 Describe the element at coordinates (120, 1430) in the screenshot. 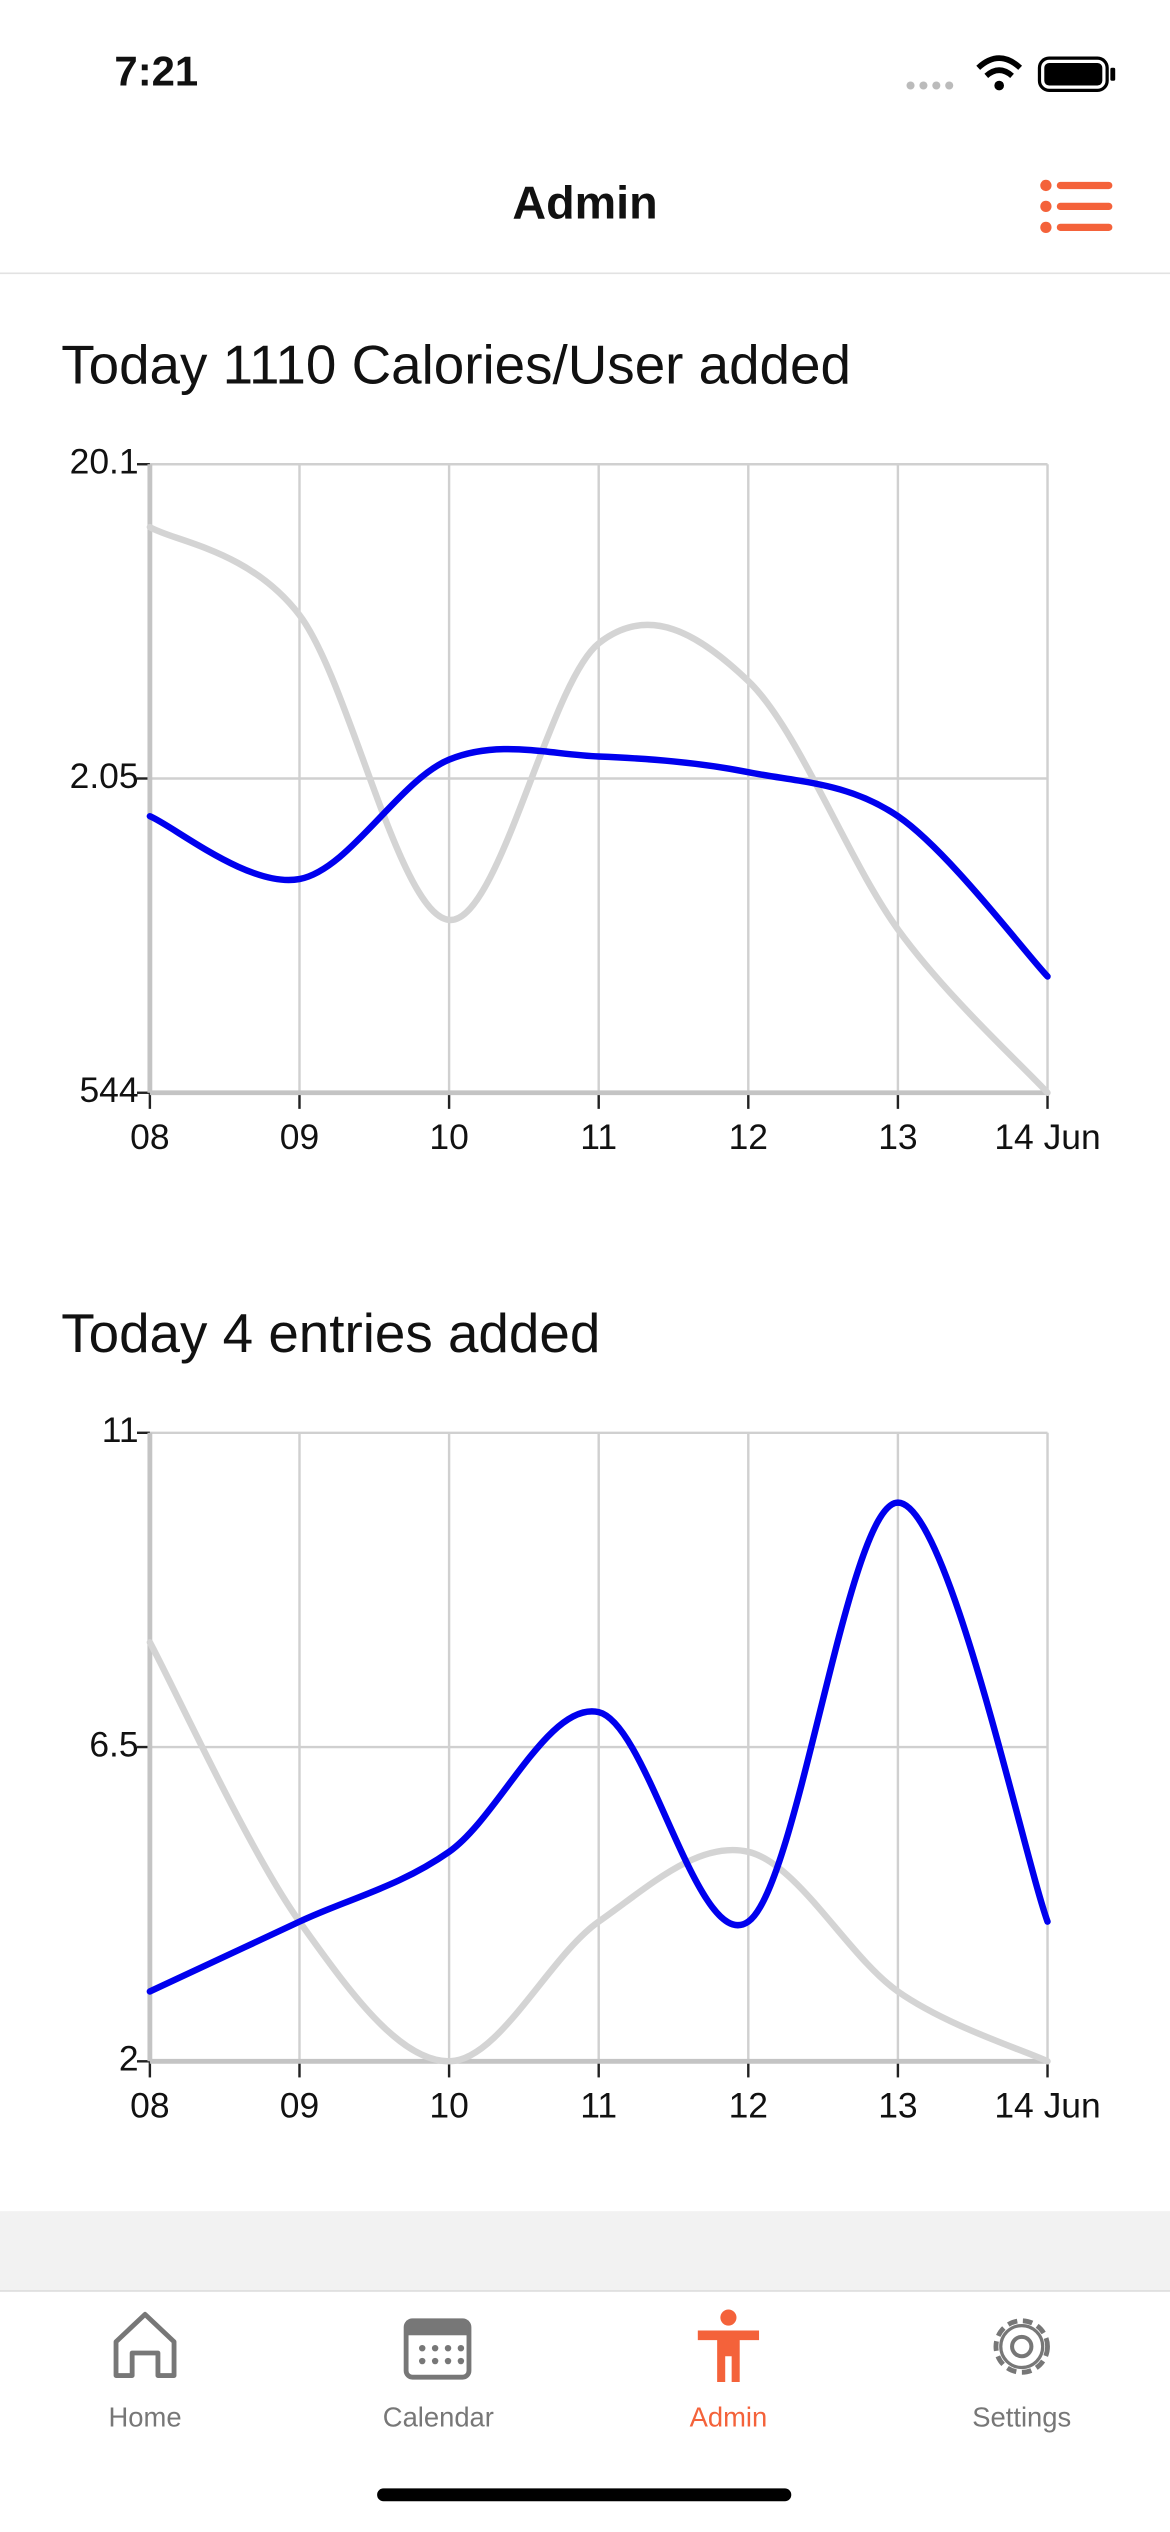

I see `y-tick-label: 11` at that location.